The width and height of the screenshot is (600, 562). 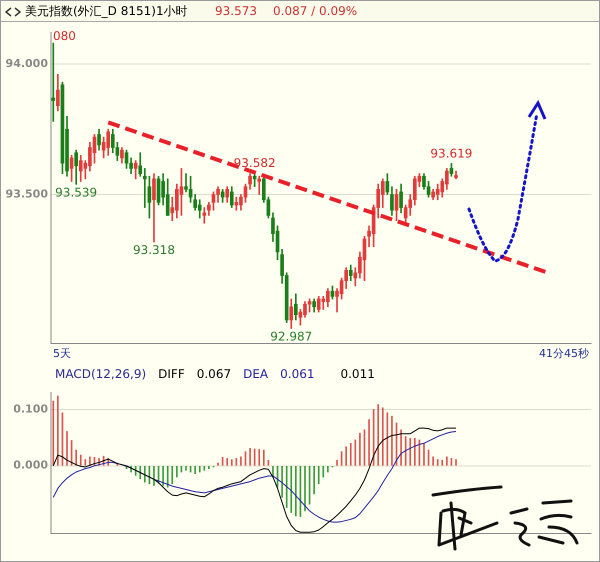 What do you see at coordinates (171, 374) in the screenshot?
I see `text: DIFF` at bounding box center [171, 374].